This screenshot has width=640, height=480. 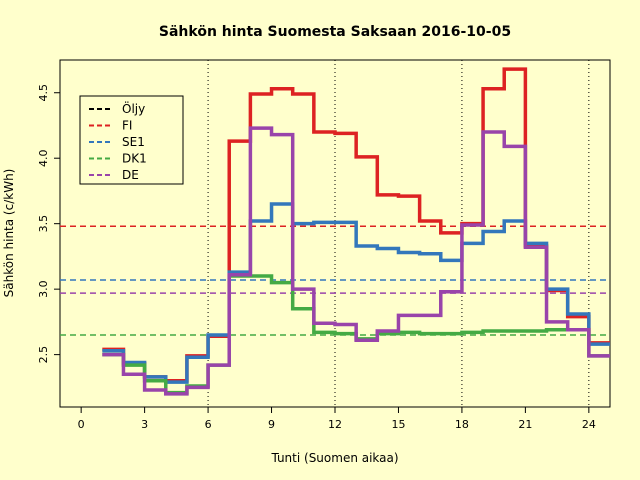 I want to click on legend-label-3: DK1, so click(x=134, y=159).